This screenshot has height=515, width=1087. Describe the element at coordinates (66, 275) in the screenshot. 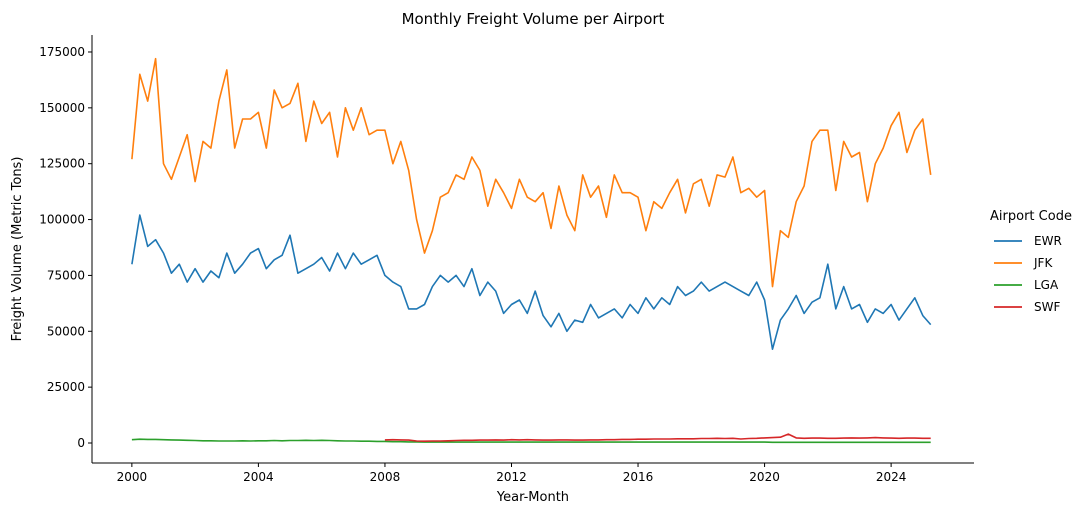

I see `y-tick-label: 75000` at that location.